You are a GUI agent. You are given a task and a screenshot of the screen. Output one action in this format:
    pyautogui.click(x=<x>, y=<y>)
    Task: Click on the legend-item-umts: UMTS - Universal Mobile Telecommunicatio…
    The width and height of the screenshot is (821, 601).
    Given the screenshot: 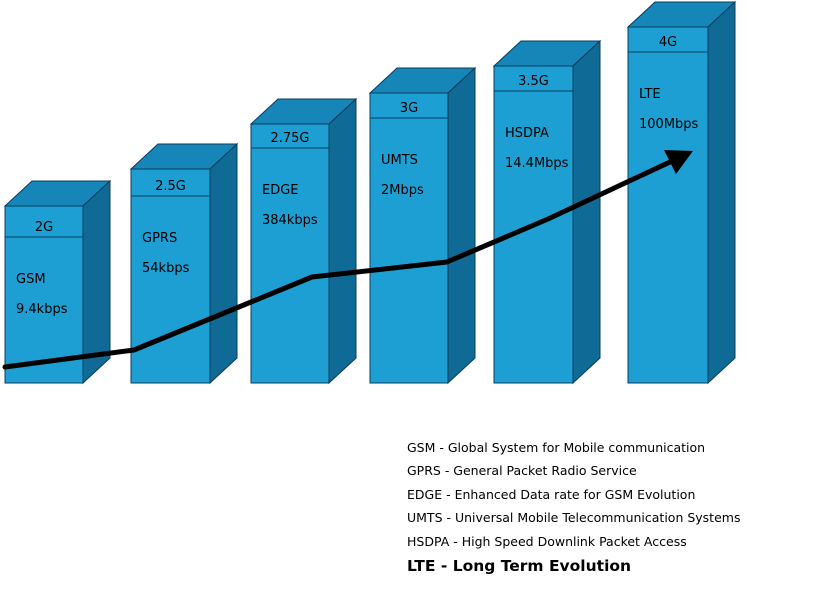 What is the action you would take?
    pyautogui.click(x=574, y=518)
    